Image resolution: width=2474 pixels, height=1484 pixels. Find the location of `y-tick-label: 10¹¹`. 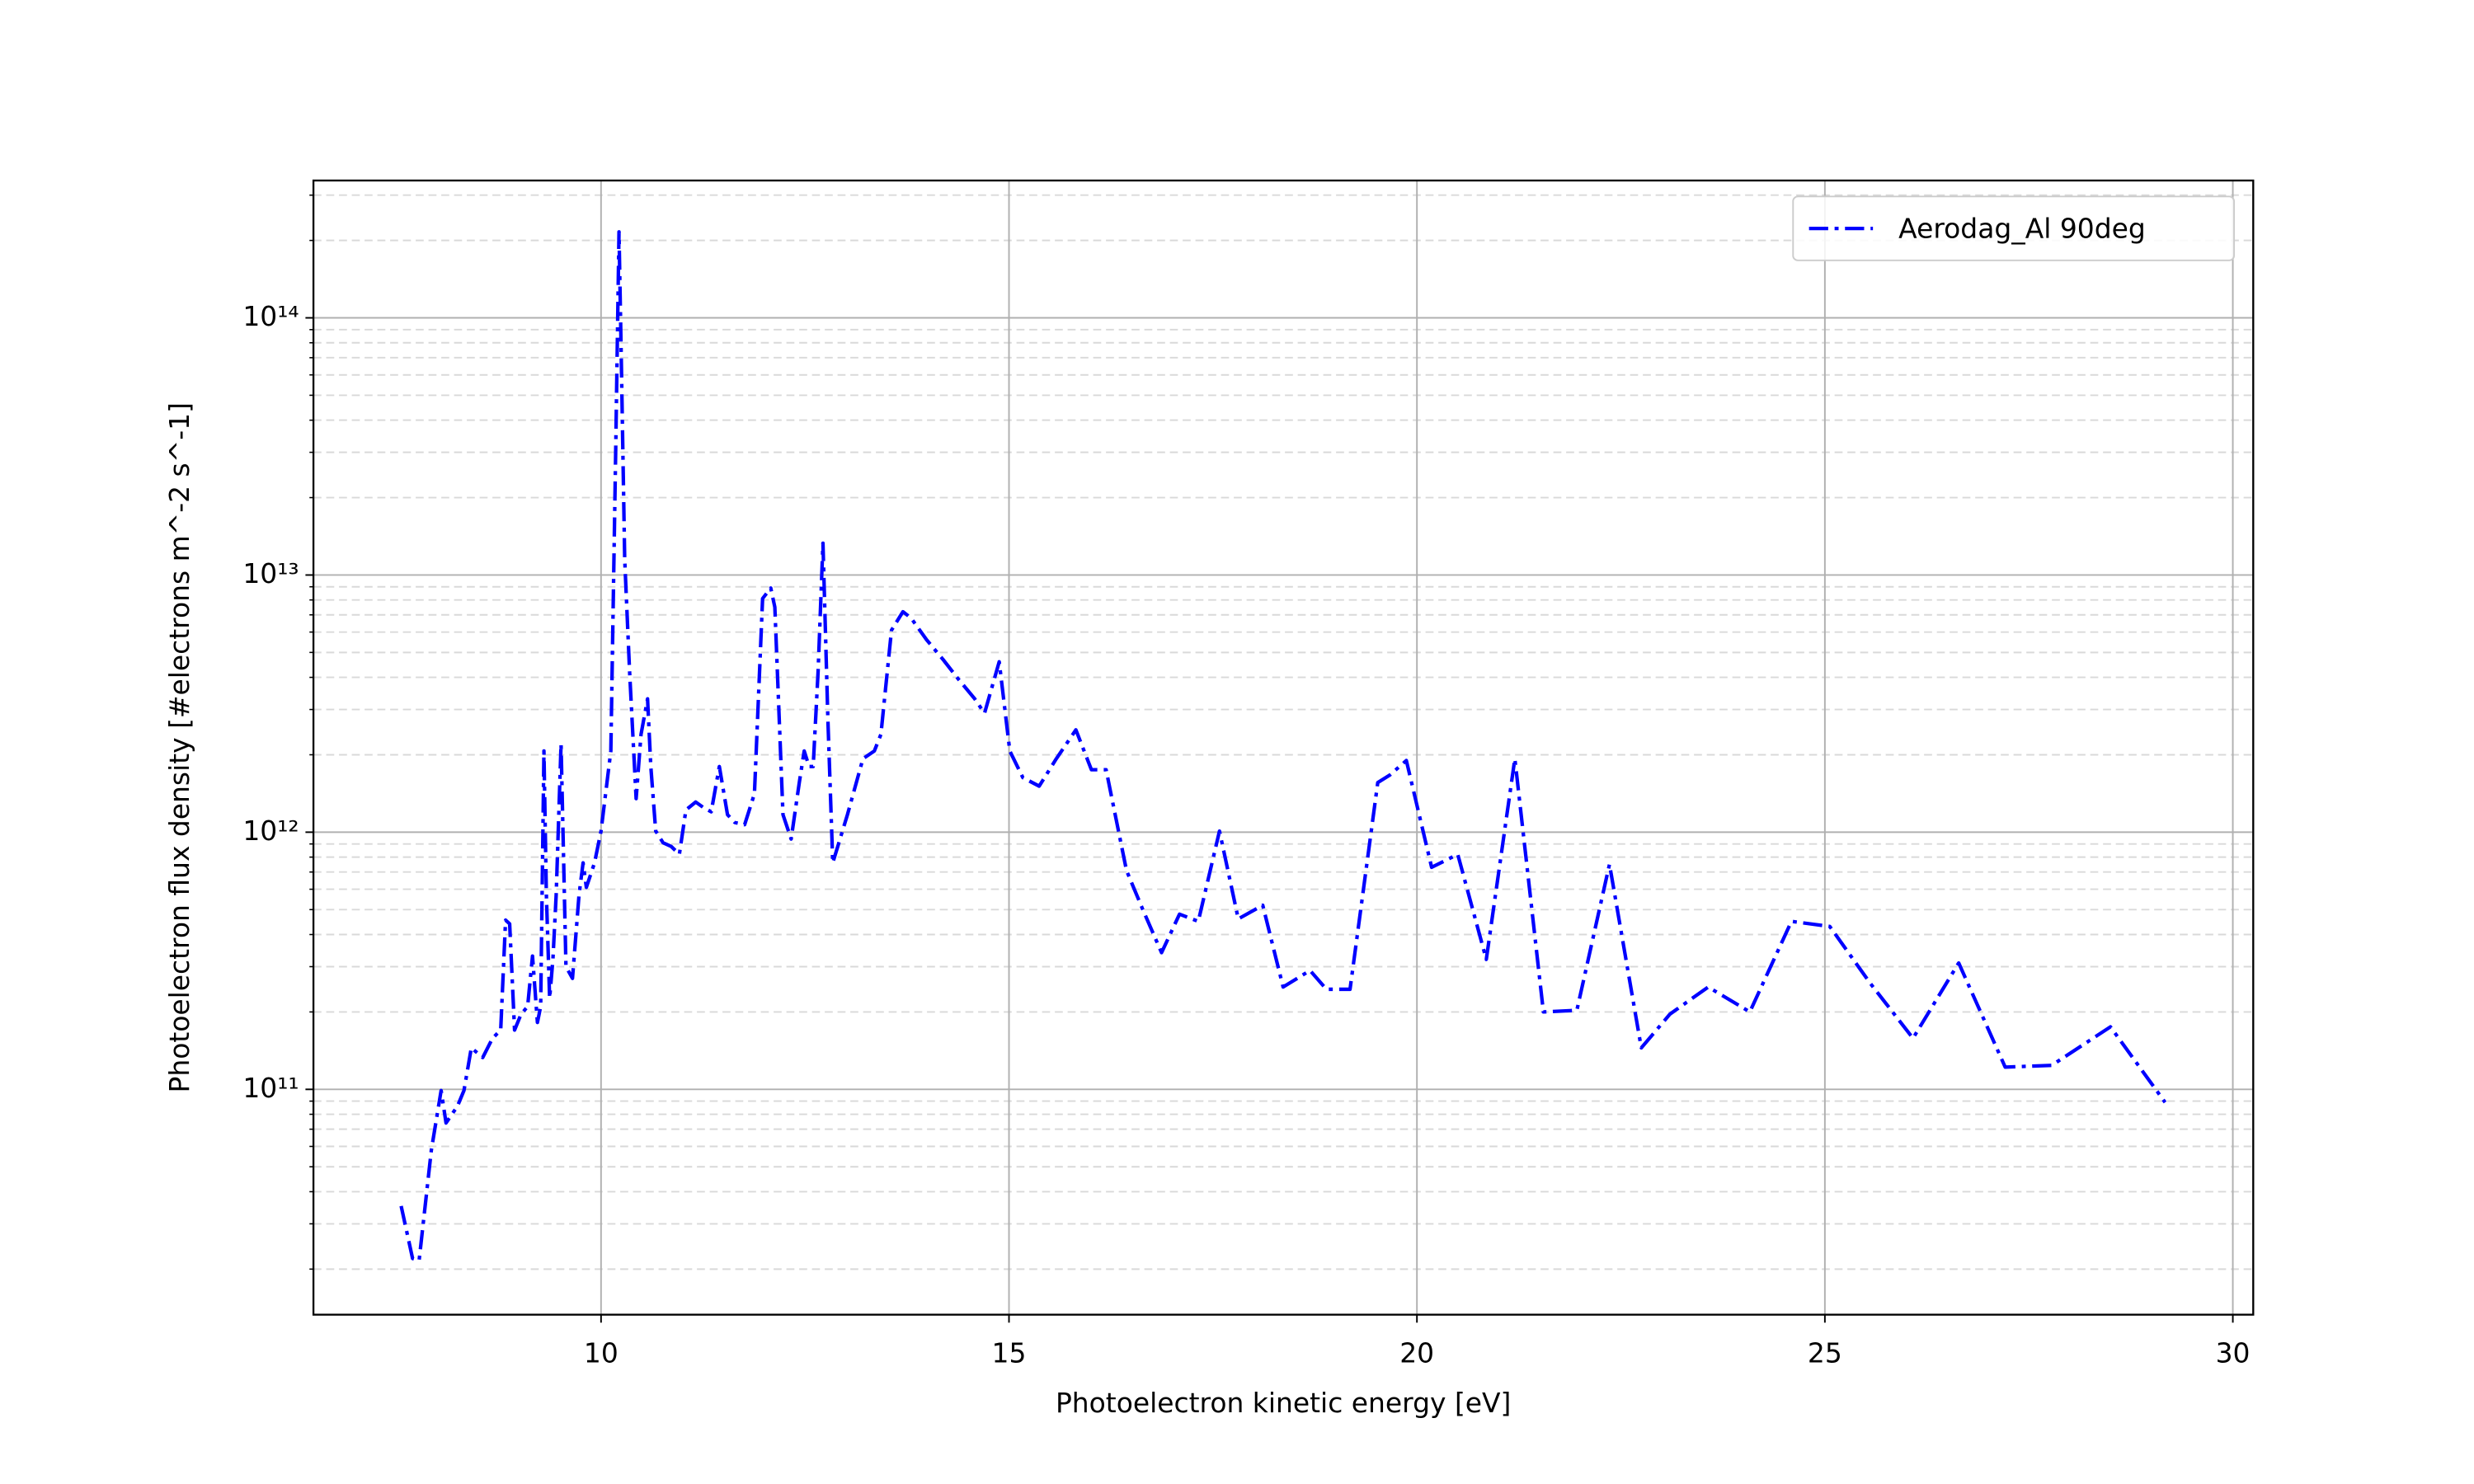

y-tick-label: 10¹¹ is located at coordinates (270, 1088).